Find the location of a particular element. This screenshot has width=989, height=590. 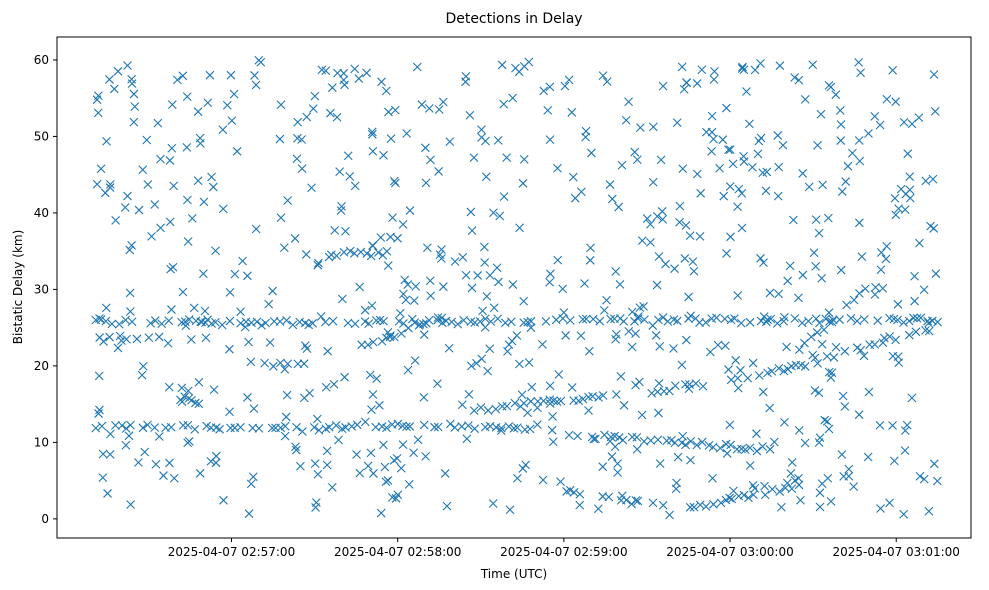

x-tick-label: 2025-04-07 02:57:00 is located at coordinates (231, 552).